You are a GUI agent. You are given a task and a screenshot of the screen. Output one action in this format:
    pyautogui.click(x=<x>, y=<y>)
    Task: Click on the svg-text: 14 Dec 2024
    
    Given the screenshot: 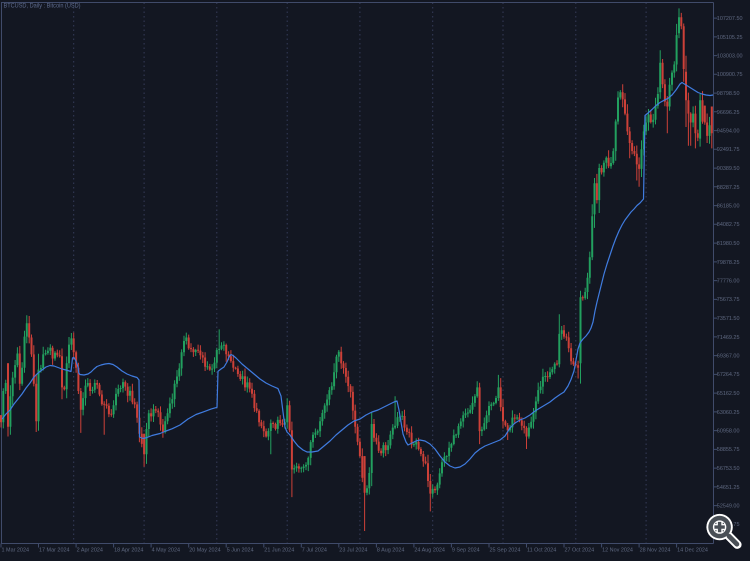 What is the action you would take?
    pyautogui.click(x=692, y=551)
    